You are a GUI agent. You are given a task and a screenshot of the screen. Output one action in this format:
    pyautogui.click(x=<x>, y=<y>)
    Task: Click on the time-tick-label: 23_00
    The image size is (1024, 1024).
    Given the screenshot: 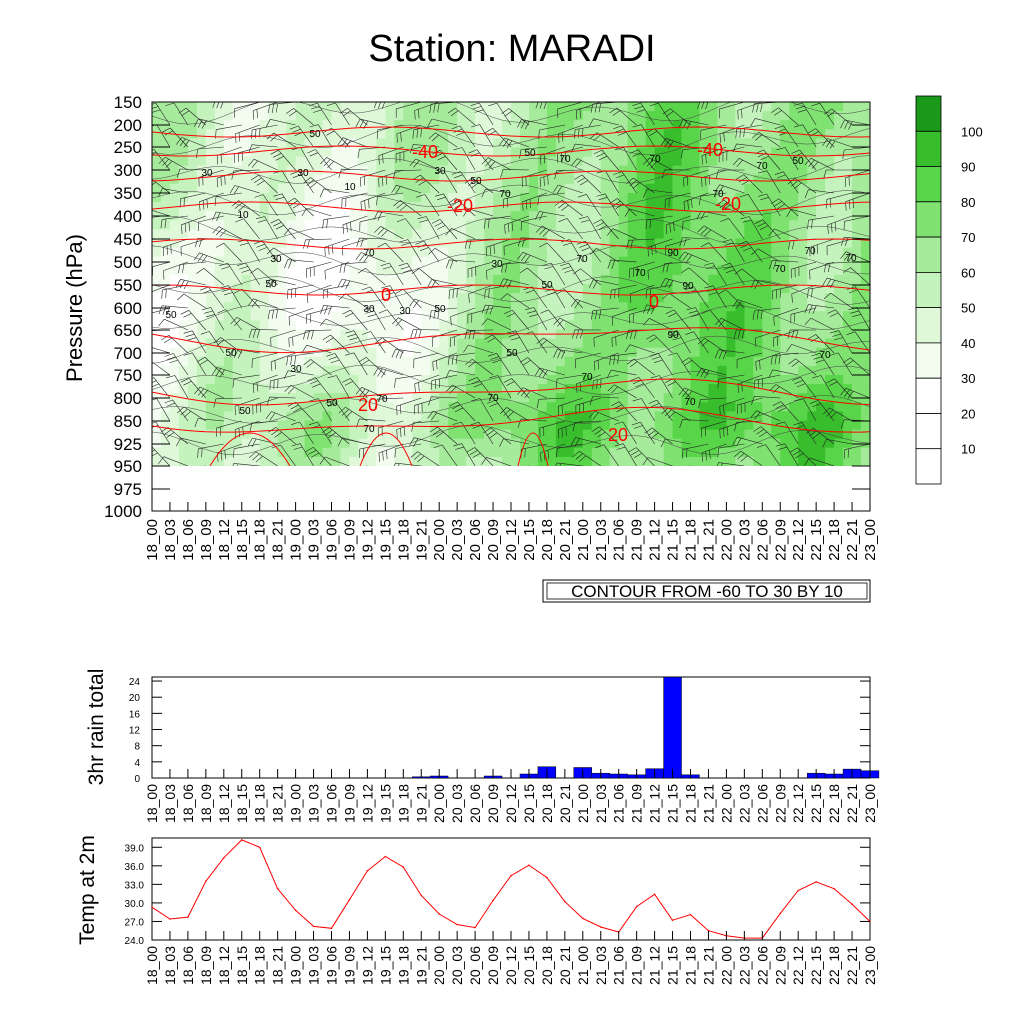 What is the action you would take?
    pyautogui.click(x=870, y=803)
    